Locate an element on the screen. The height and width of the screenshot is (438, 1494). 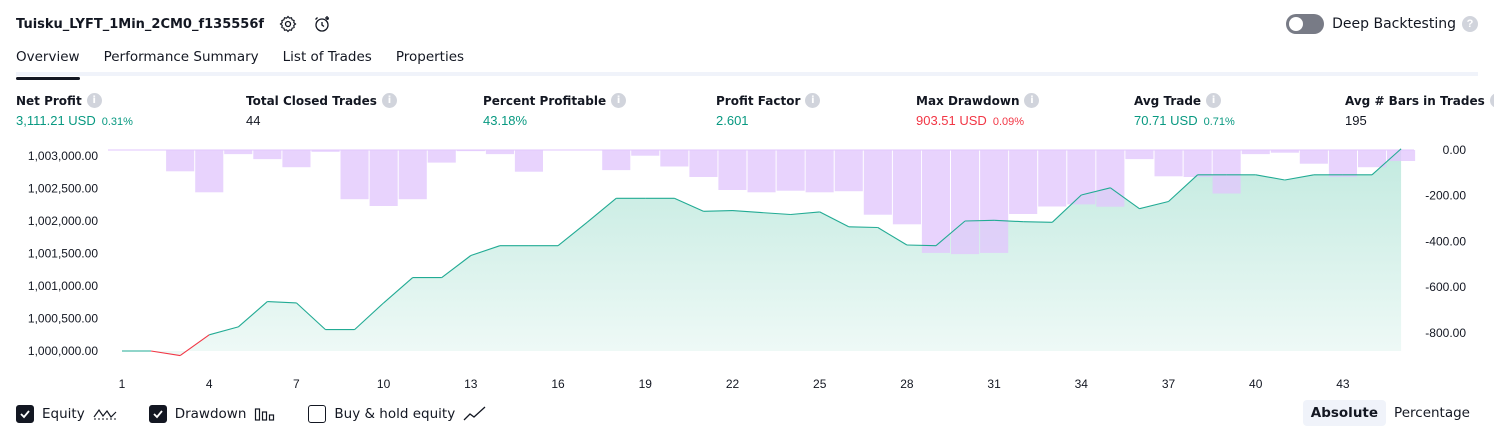
x-axis-tick-label: 10 is located at coordinates (384, 384).